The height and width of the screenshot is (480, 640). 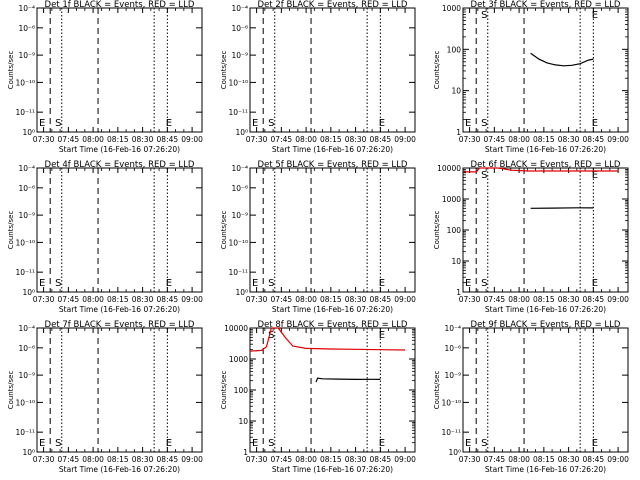 I want to click on panel-title: Det 1f BLACK = Events, RED = LLD, so click(x=120, y=5).